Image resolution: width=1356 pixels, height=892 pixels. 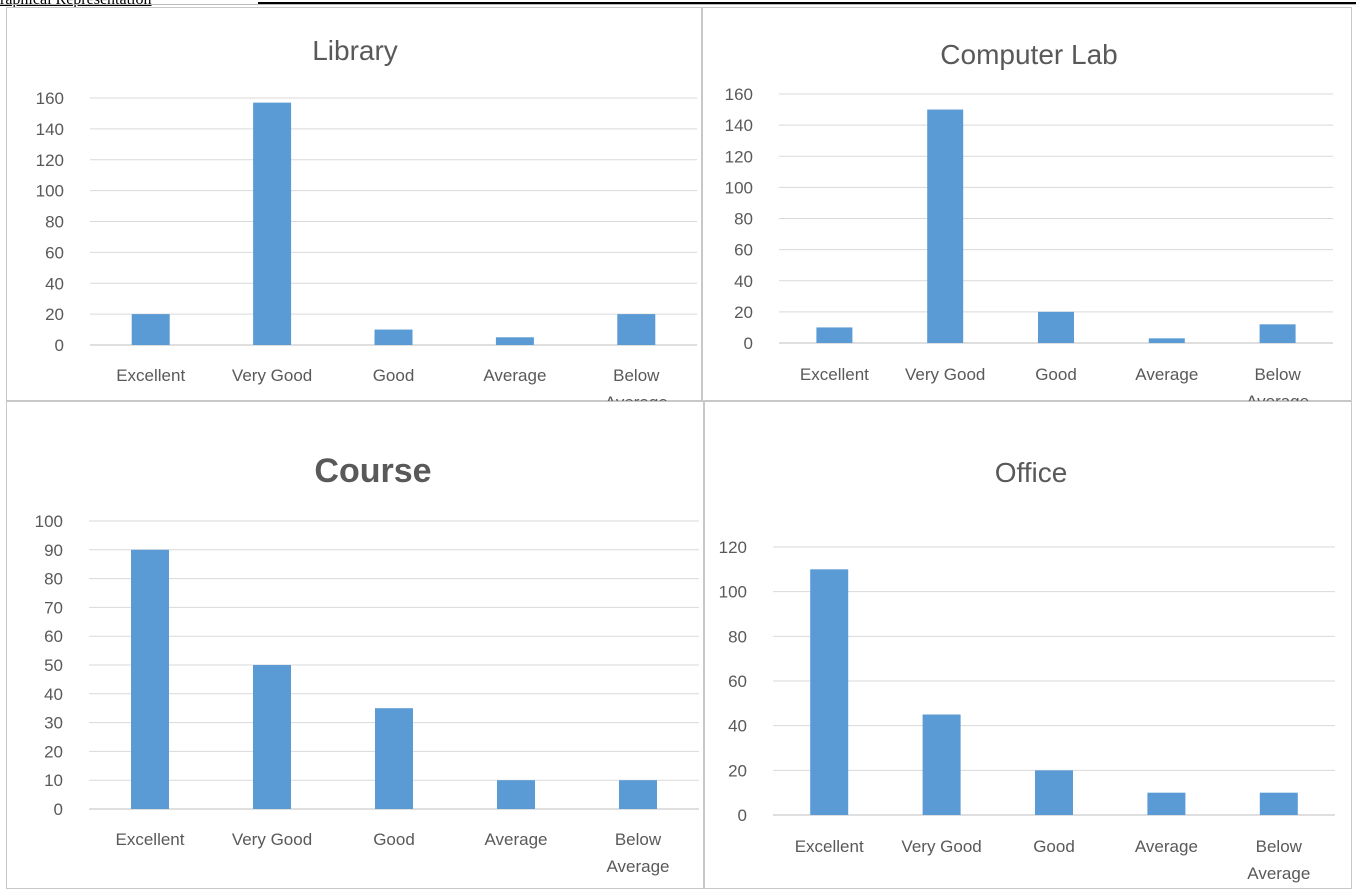 I want to click on library-y-tick-label: 0, so click(x=59, y=345).